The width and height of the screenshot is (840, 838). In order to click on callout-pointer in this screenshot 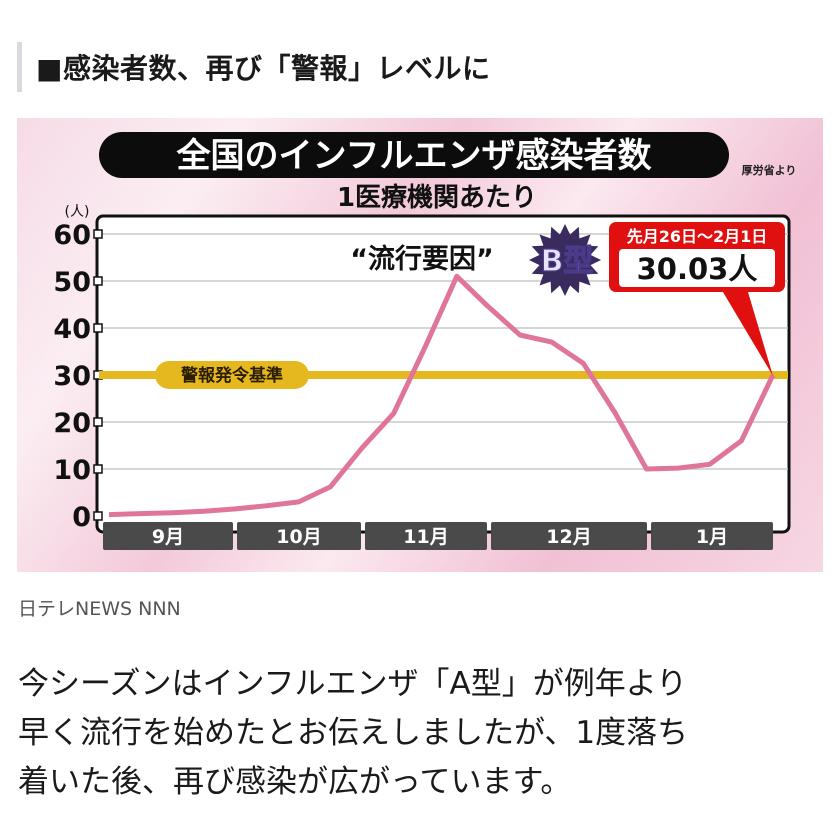, I will do `click(745, 329)`.